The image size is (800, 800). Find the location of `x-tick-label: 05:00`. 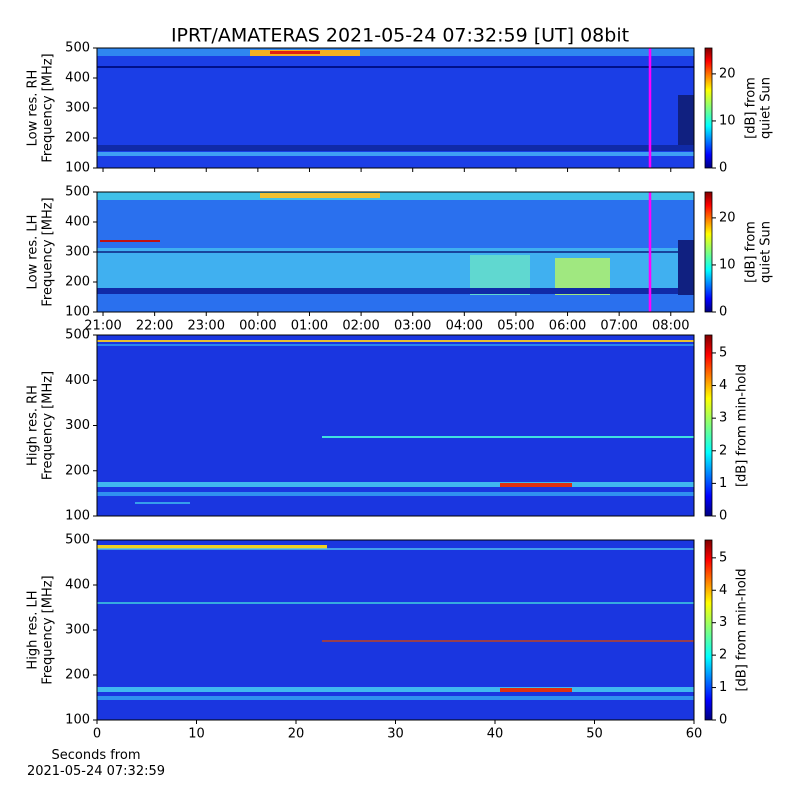

x-tick-label: 05:00 is located at coordinates (515, 326).